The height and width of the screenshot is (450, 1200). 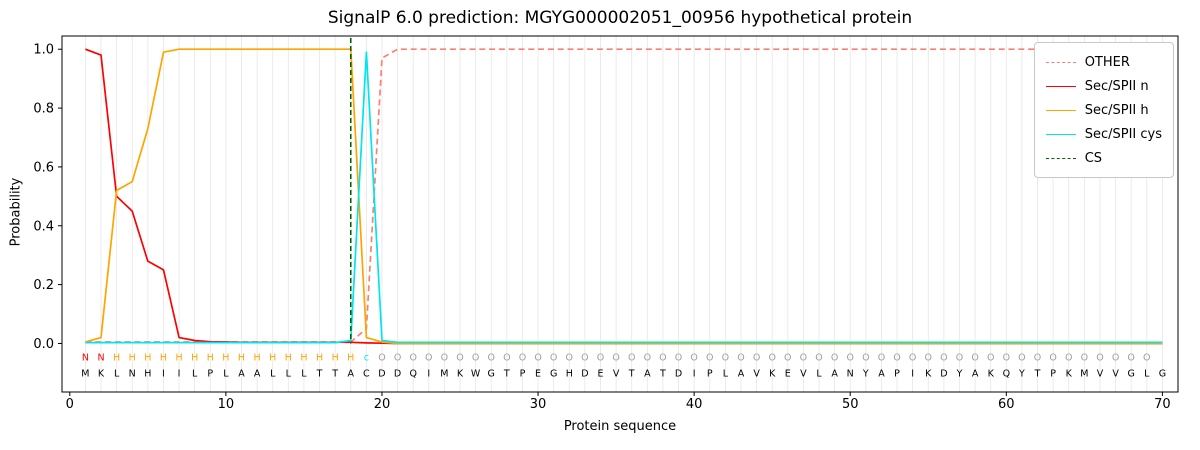 What do you see at coordinates (1116, 86) in the screenshot?
I see `legend-label-sec-spii-n: Sec/SPII n` at bounding box center [1116, 86].